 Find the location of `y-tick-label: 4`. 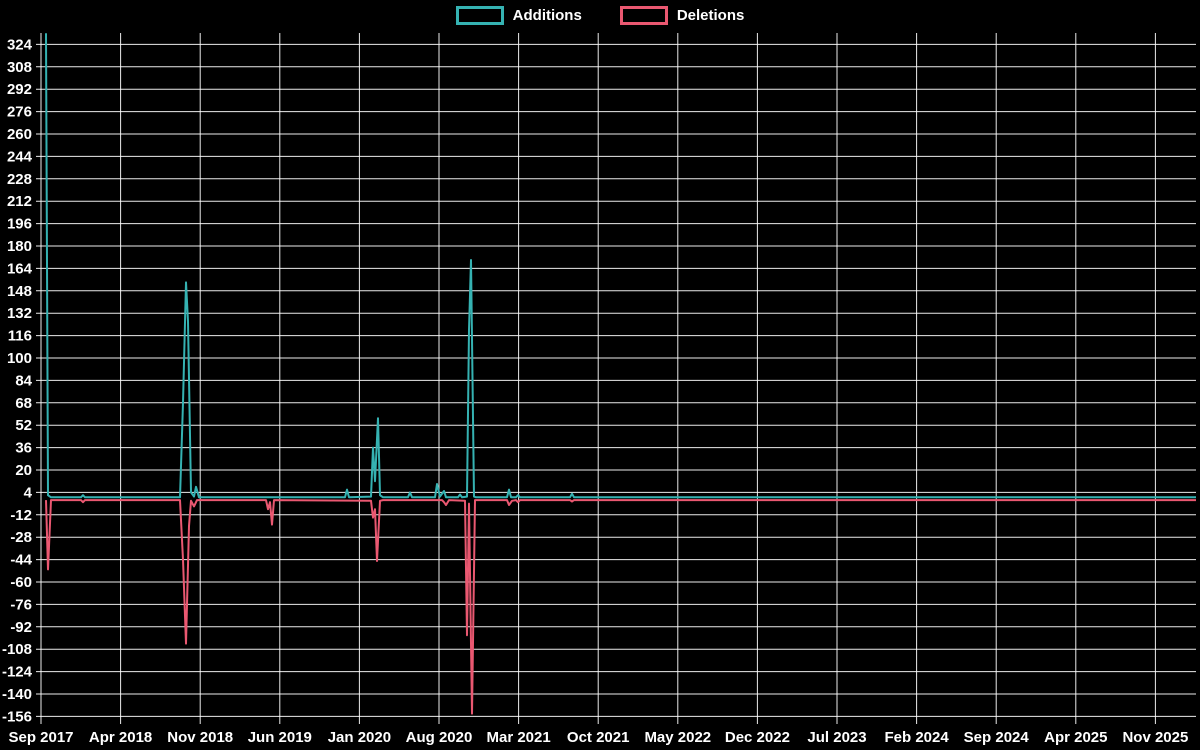

y-tick-label: 4 is located at coordinates (28, 492).